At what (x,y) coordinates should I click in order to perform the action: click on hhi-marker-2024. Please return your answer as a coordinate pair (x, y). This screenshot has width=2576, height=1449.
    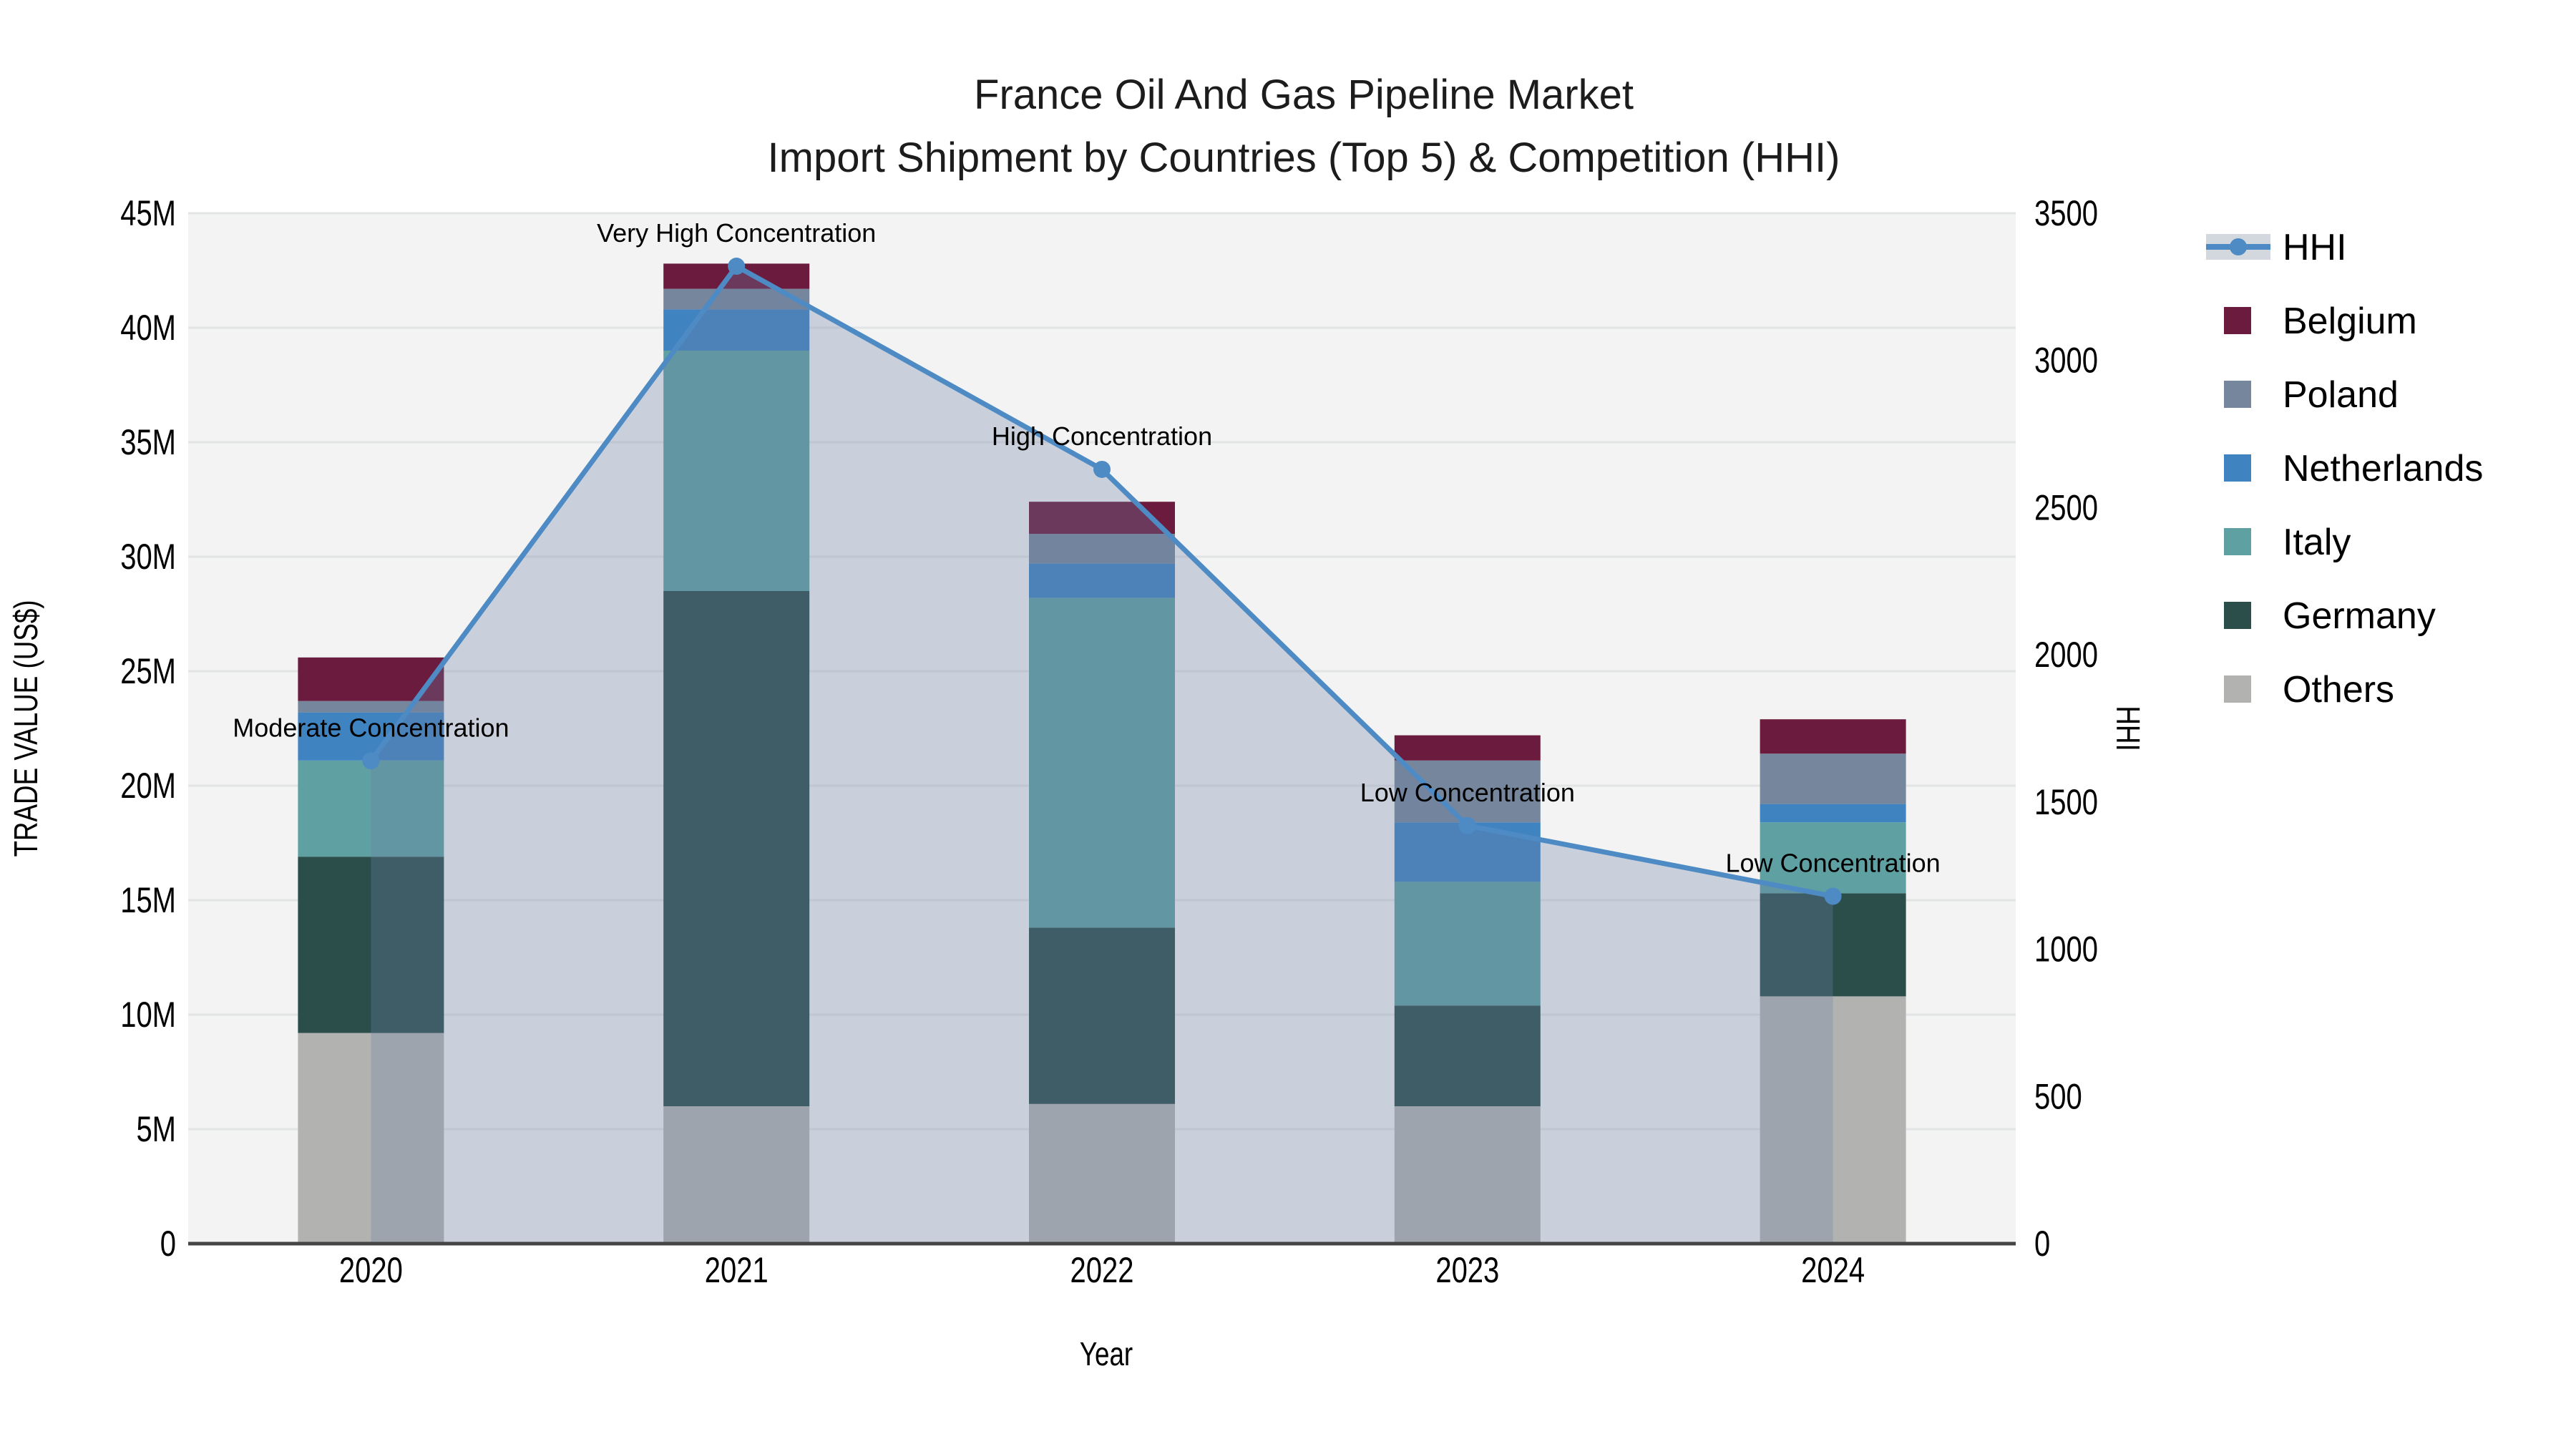
    Looking at the image, I should click on (1833, 896).